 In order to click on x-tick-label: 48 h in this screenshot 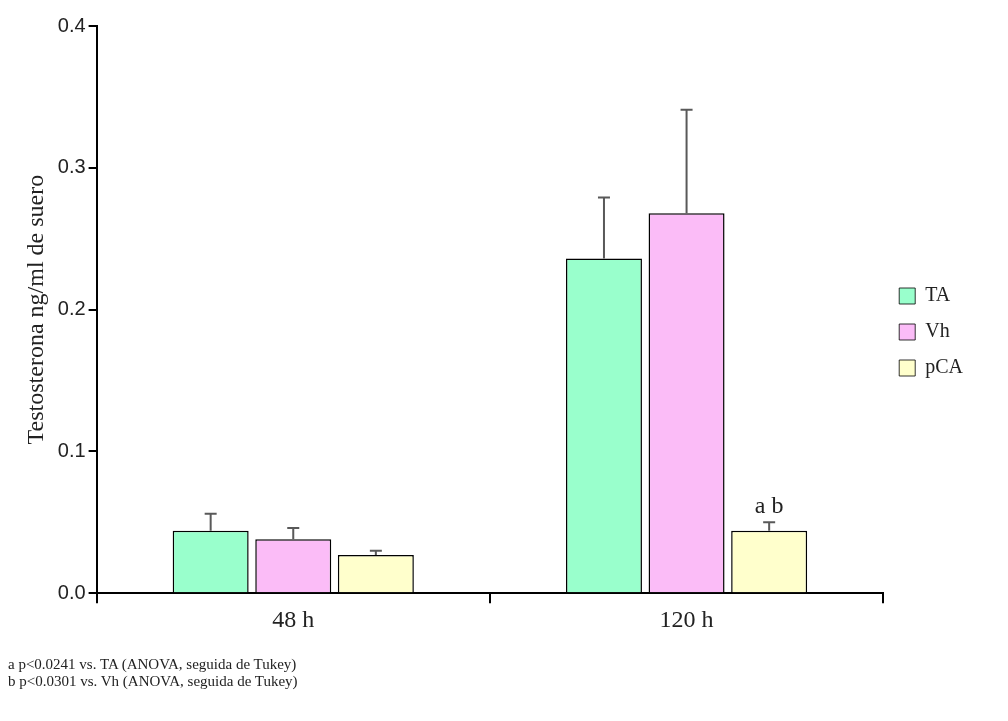, I will do `click(293, 618)`.